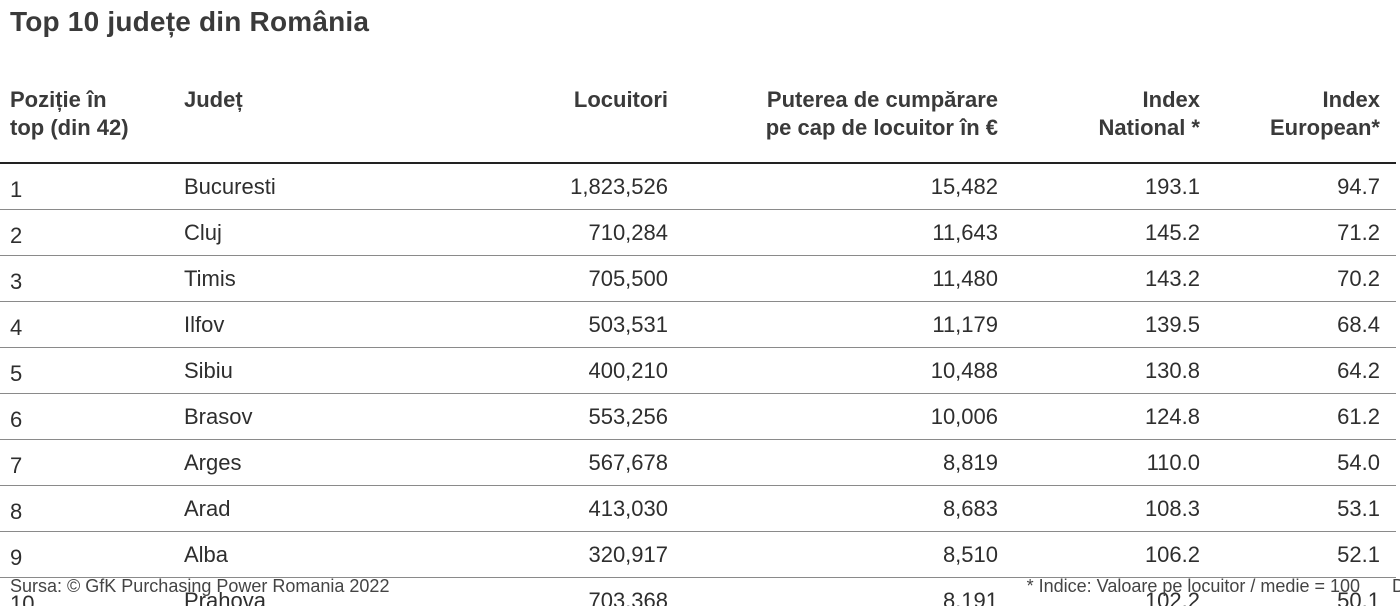 The width and height of the screenshot is (1400, 606). Describe the element at coordinates (526, 186) in the screenshot. I see `cell-population: 1,823,526` at that location.